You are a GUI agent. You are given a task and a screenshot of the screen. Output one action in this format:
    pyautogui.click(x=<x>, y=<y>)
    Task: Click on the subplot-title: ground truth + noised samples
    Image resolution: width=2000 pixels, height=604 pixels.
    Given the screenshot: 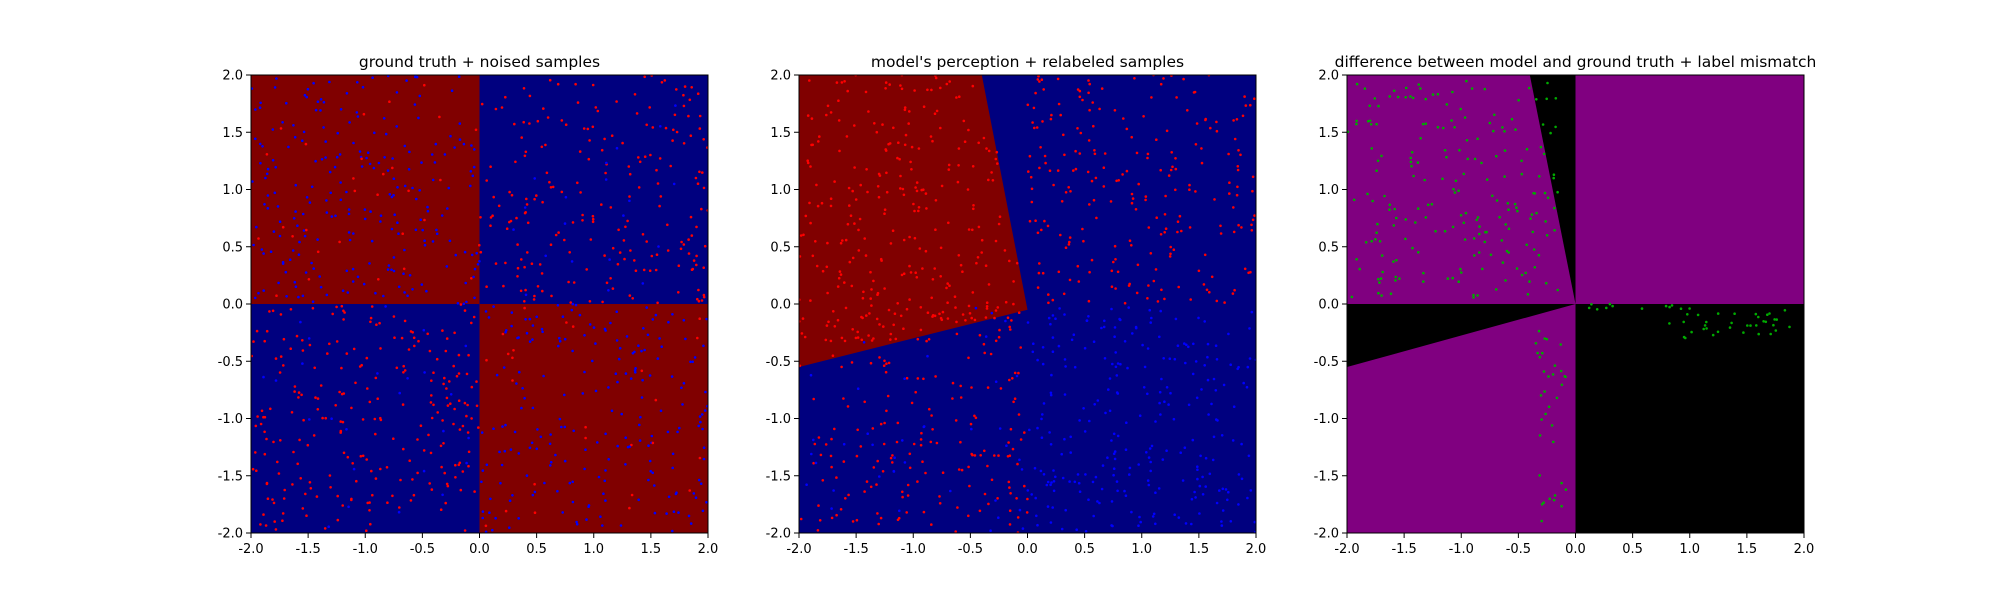 What is the action you would take?
    pyautogui.click(x=479, y=62)
    